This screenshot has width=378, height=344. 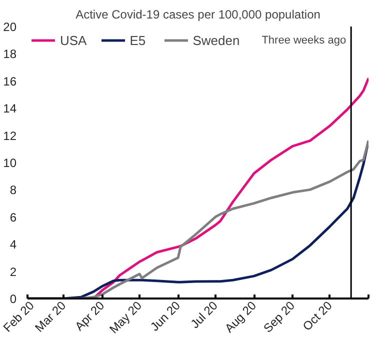 What do you see at coordinates (13, 271) in the screenshot?
I see `y-tick-label: 2` at bounding box center [13, 271].